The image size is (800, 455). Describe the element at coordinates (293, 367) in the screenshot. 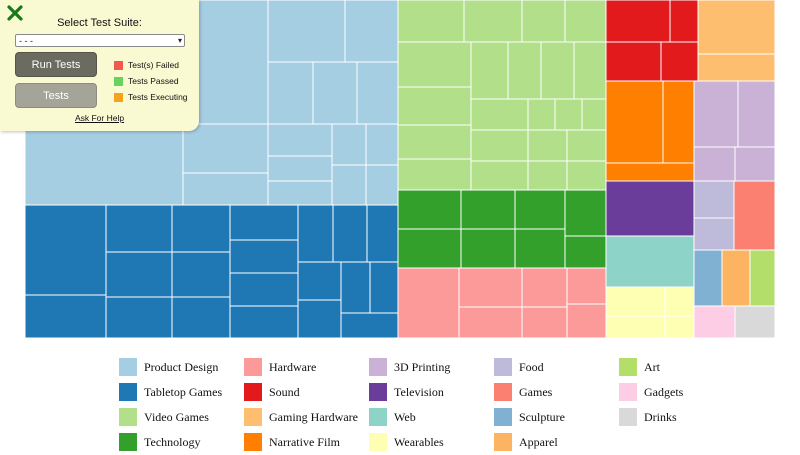

I see `legend-label: Hardware` at that location.